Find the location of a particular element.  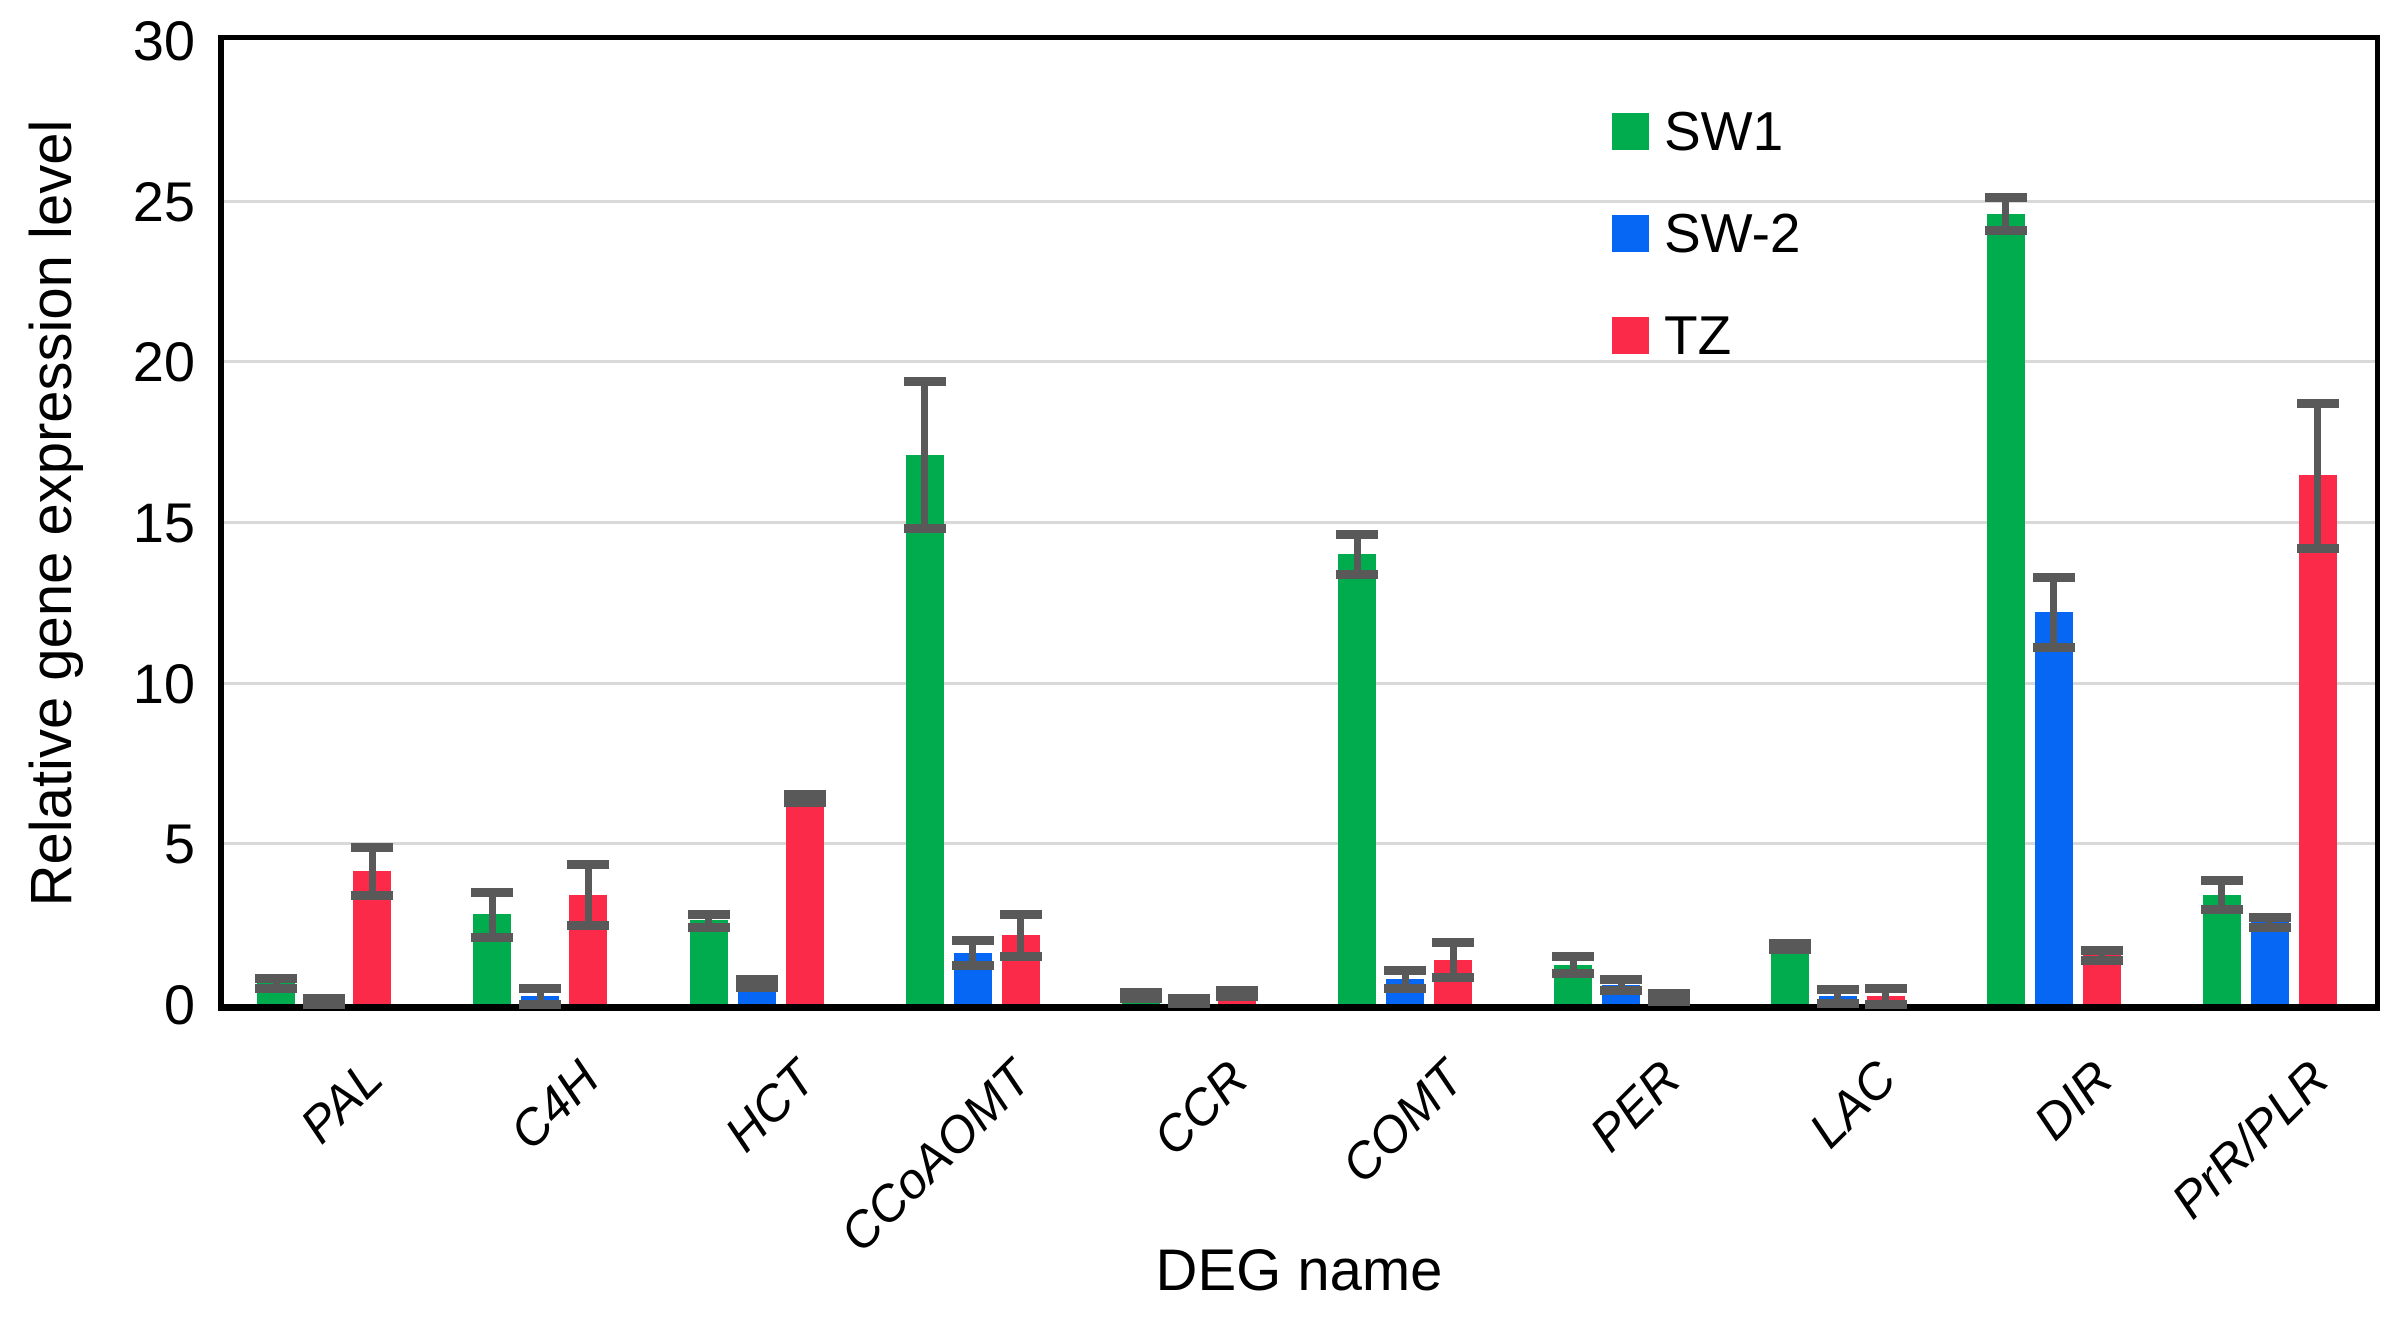

error-cap-low-LAC-TZ is located at coordinates (1885, 1004).